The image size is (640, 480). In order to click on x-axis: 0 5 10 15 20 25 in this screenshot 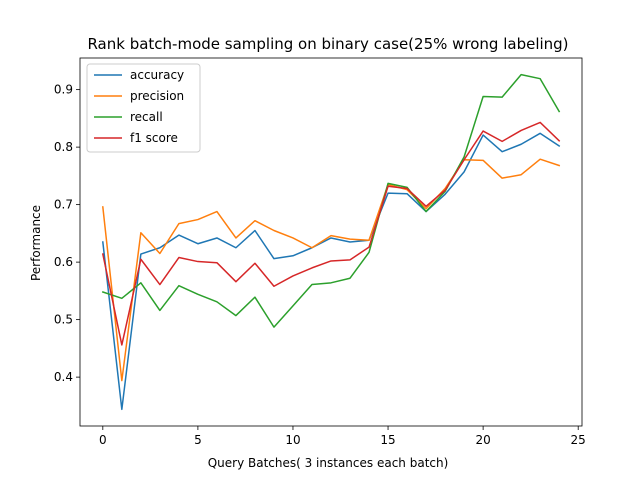, I will do `click(342, 436)`.